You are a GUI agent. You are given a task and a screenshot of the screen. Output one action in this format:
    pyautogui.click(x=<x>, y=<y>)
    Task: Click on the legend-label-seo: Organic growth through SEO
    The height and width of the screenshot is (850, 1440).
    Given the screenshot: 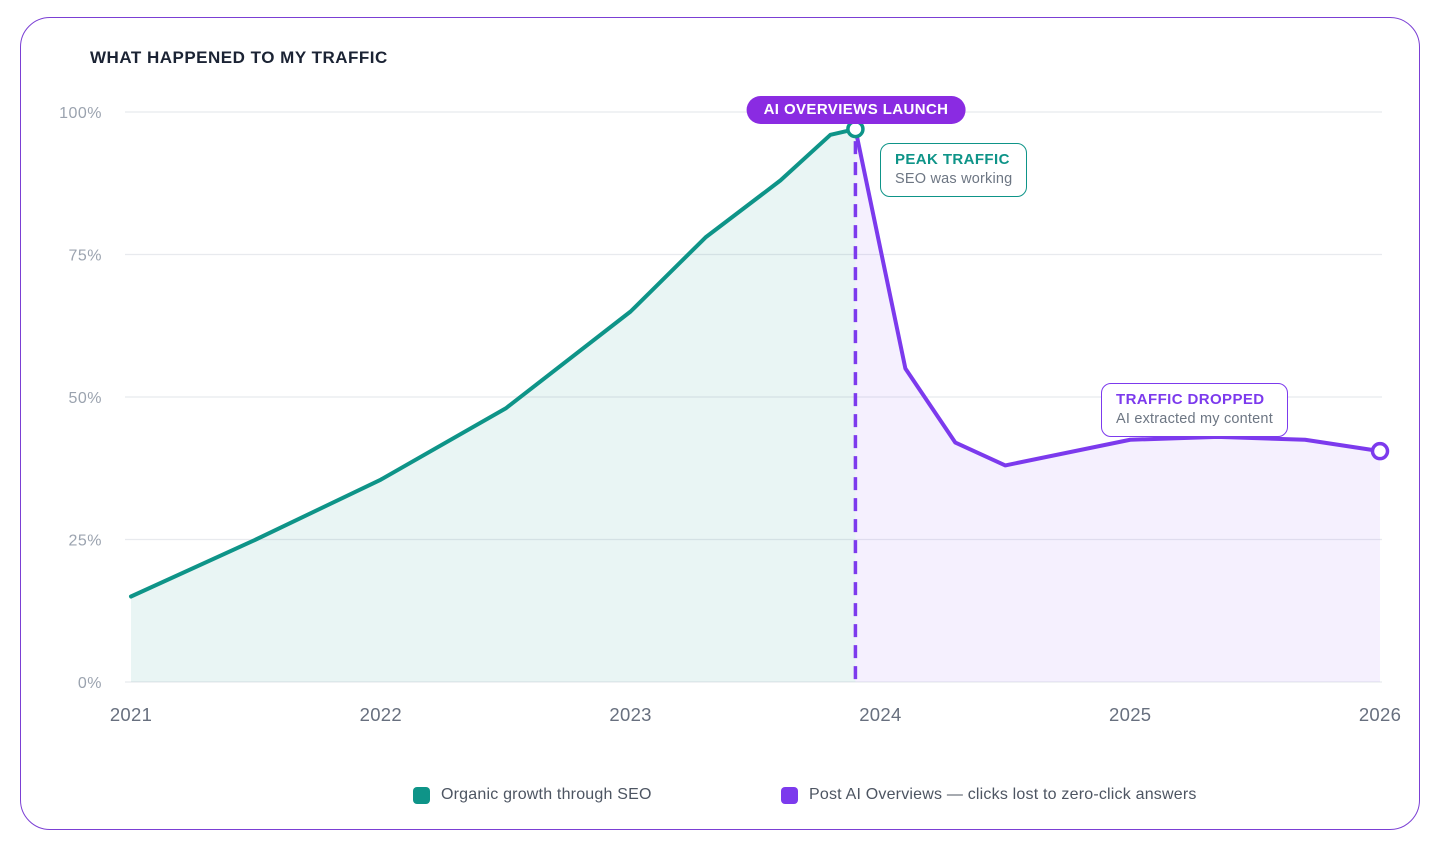 What is the action you would take?
    pyautogui.click(x=546, y=794)
    